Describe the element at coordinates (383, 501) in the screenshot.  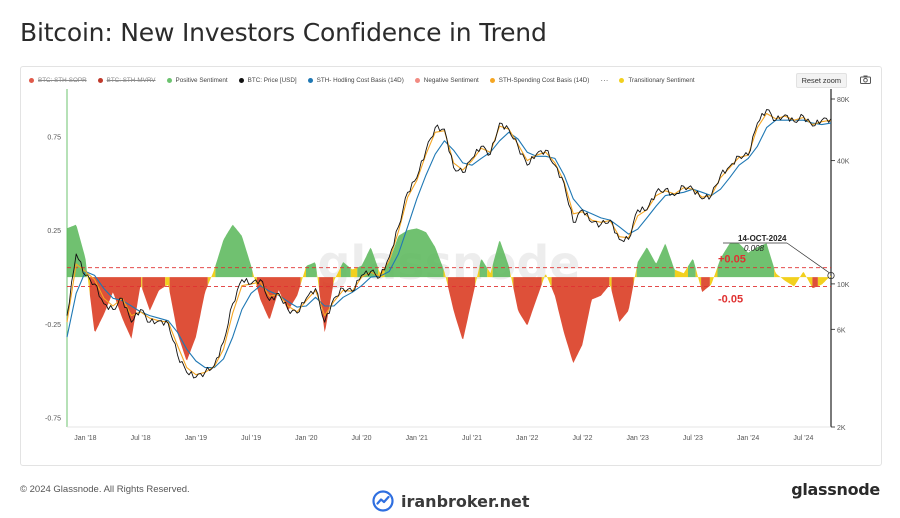
I see `iranbroker-logo-icon` at that location.